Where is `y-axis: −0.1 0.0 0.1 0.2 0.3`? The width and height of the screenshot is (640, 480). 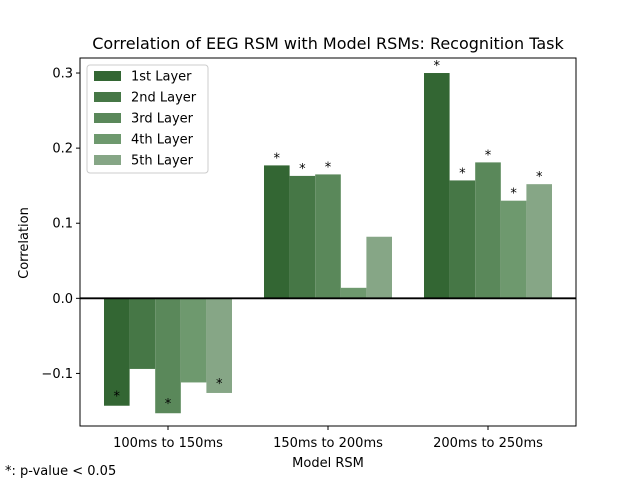 y-axis: −0.1 0.0 0.1 0.2 0.3 is located at coordinates (60, 224).